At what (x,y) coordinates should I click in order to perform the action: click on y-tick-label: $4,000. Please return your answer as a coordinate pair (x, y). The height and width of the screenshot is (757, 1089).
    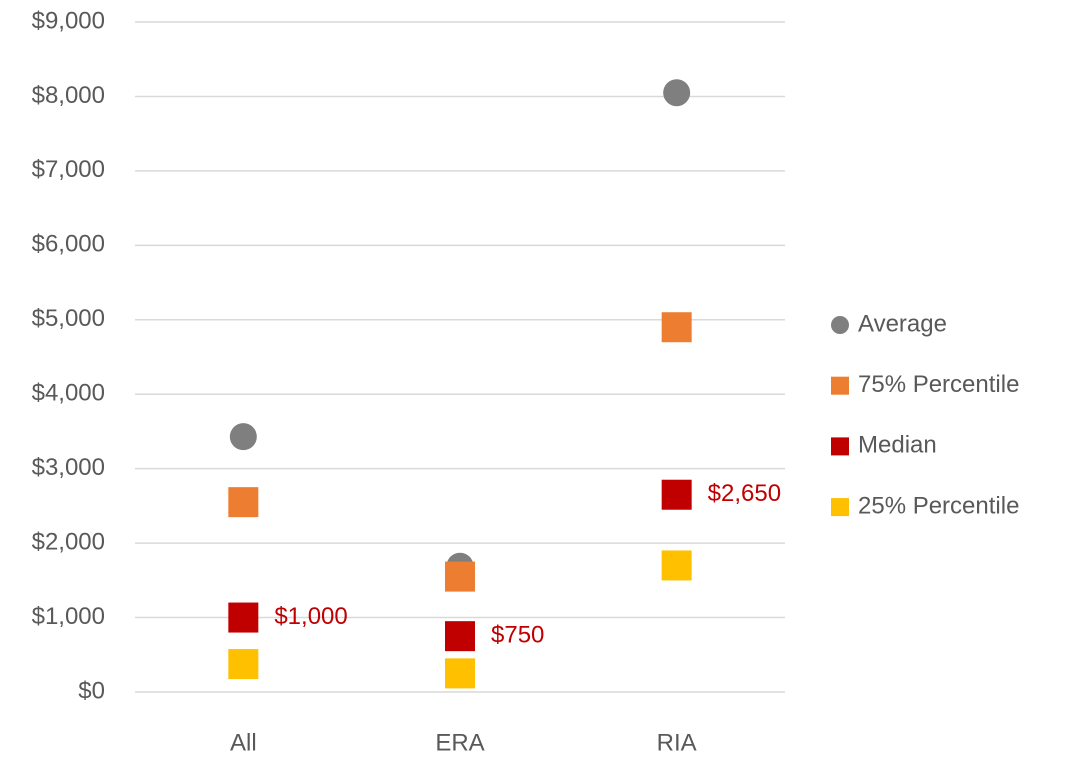
    Looking at the image, I should click on (68, 393).